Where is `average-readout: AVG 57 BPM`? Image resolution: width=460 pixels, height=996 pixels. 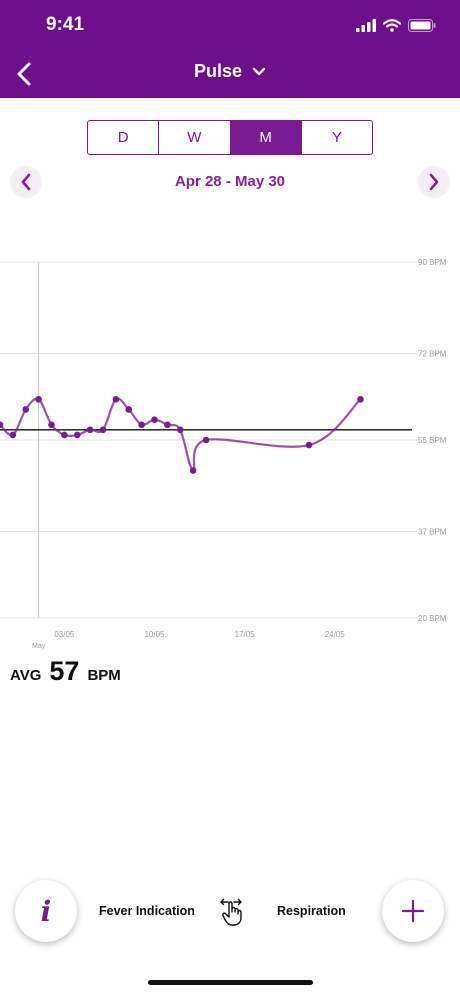 average-readout: AVG 57 BPM is located at coordinates (65, 671).